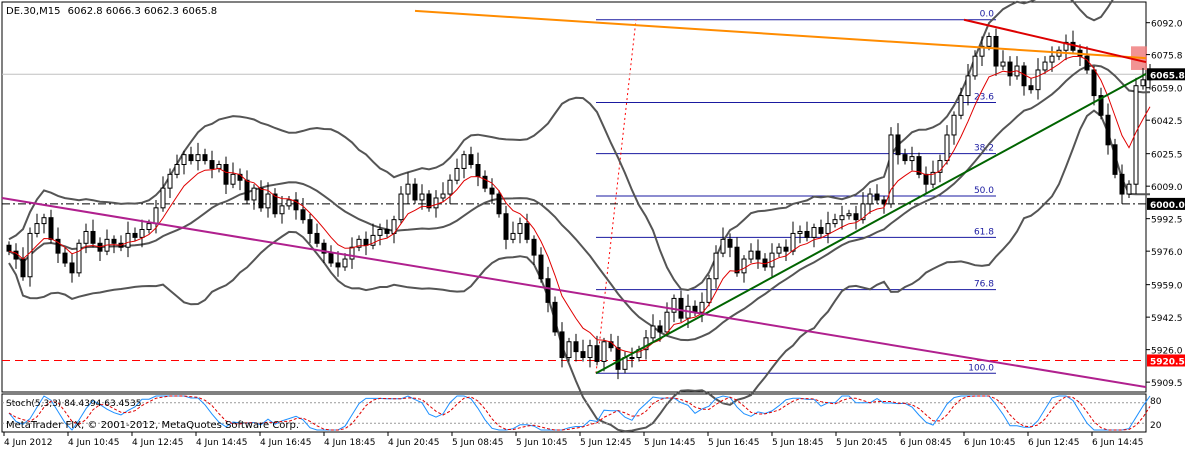 Image resolution: width=1186 pixels, height=449 pixels. I want to click on x-tick-label: 4 Jun 14:45, so click(221, 443).